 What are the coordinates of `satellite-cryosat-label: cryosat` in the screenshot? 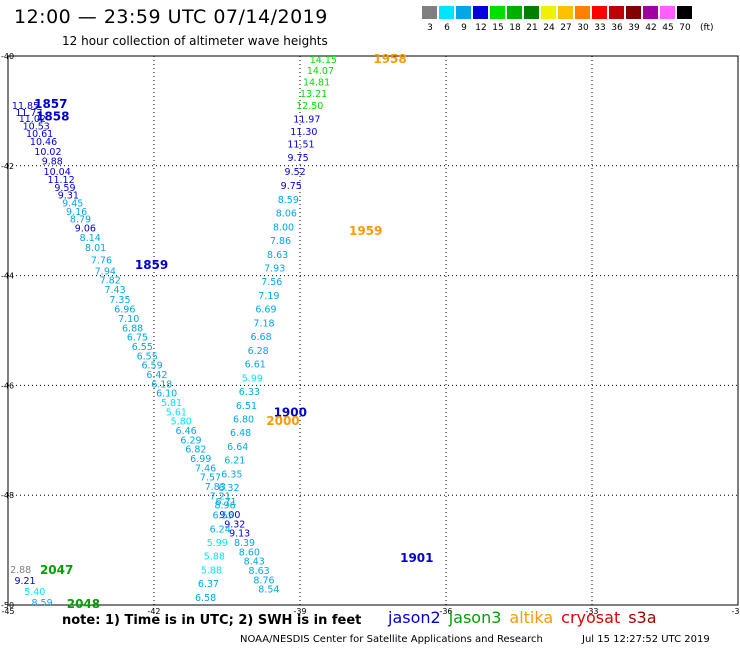 It's located at (591, 617).